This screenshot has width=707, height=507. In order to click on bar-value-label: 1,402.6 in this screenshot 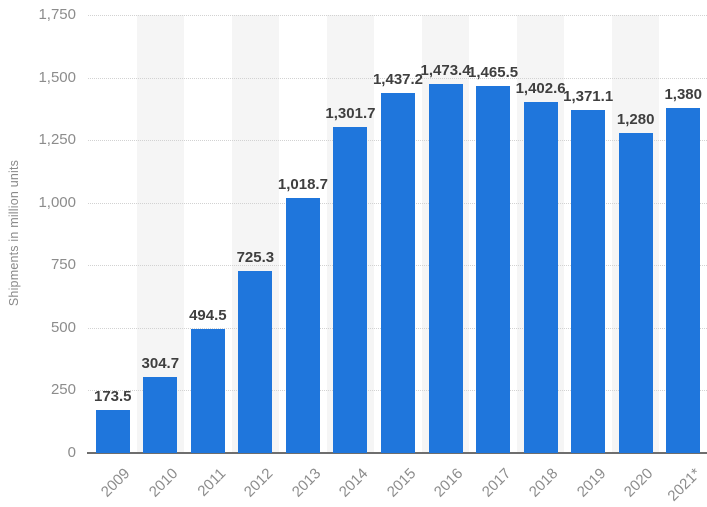, I will do `click(540, 88)`.